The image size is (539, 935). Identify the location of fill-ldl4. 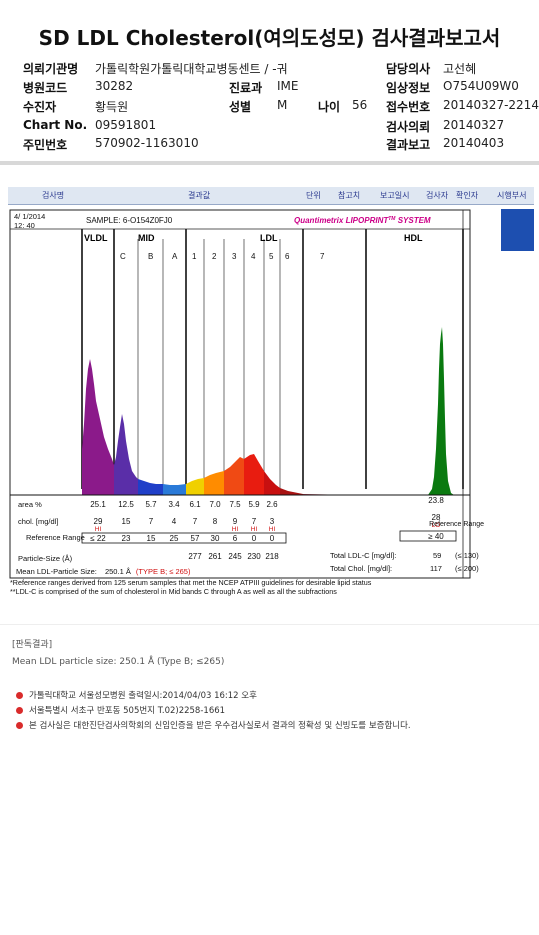
(254, 474).